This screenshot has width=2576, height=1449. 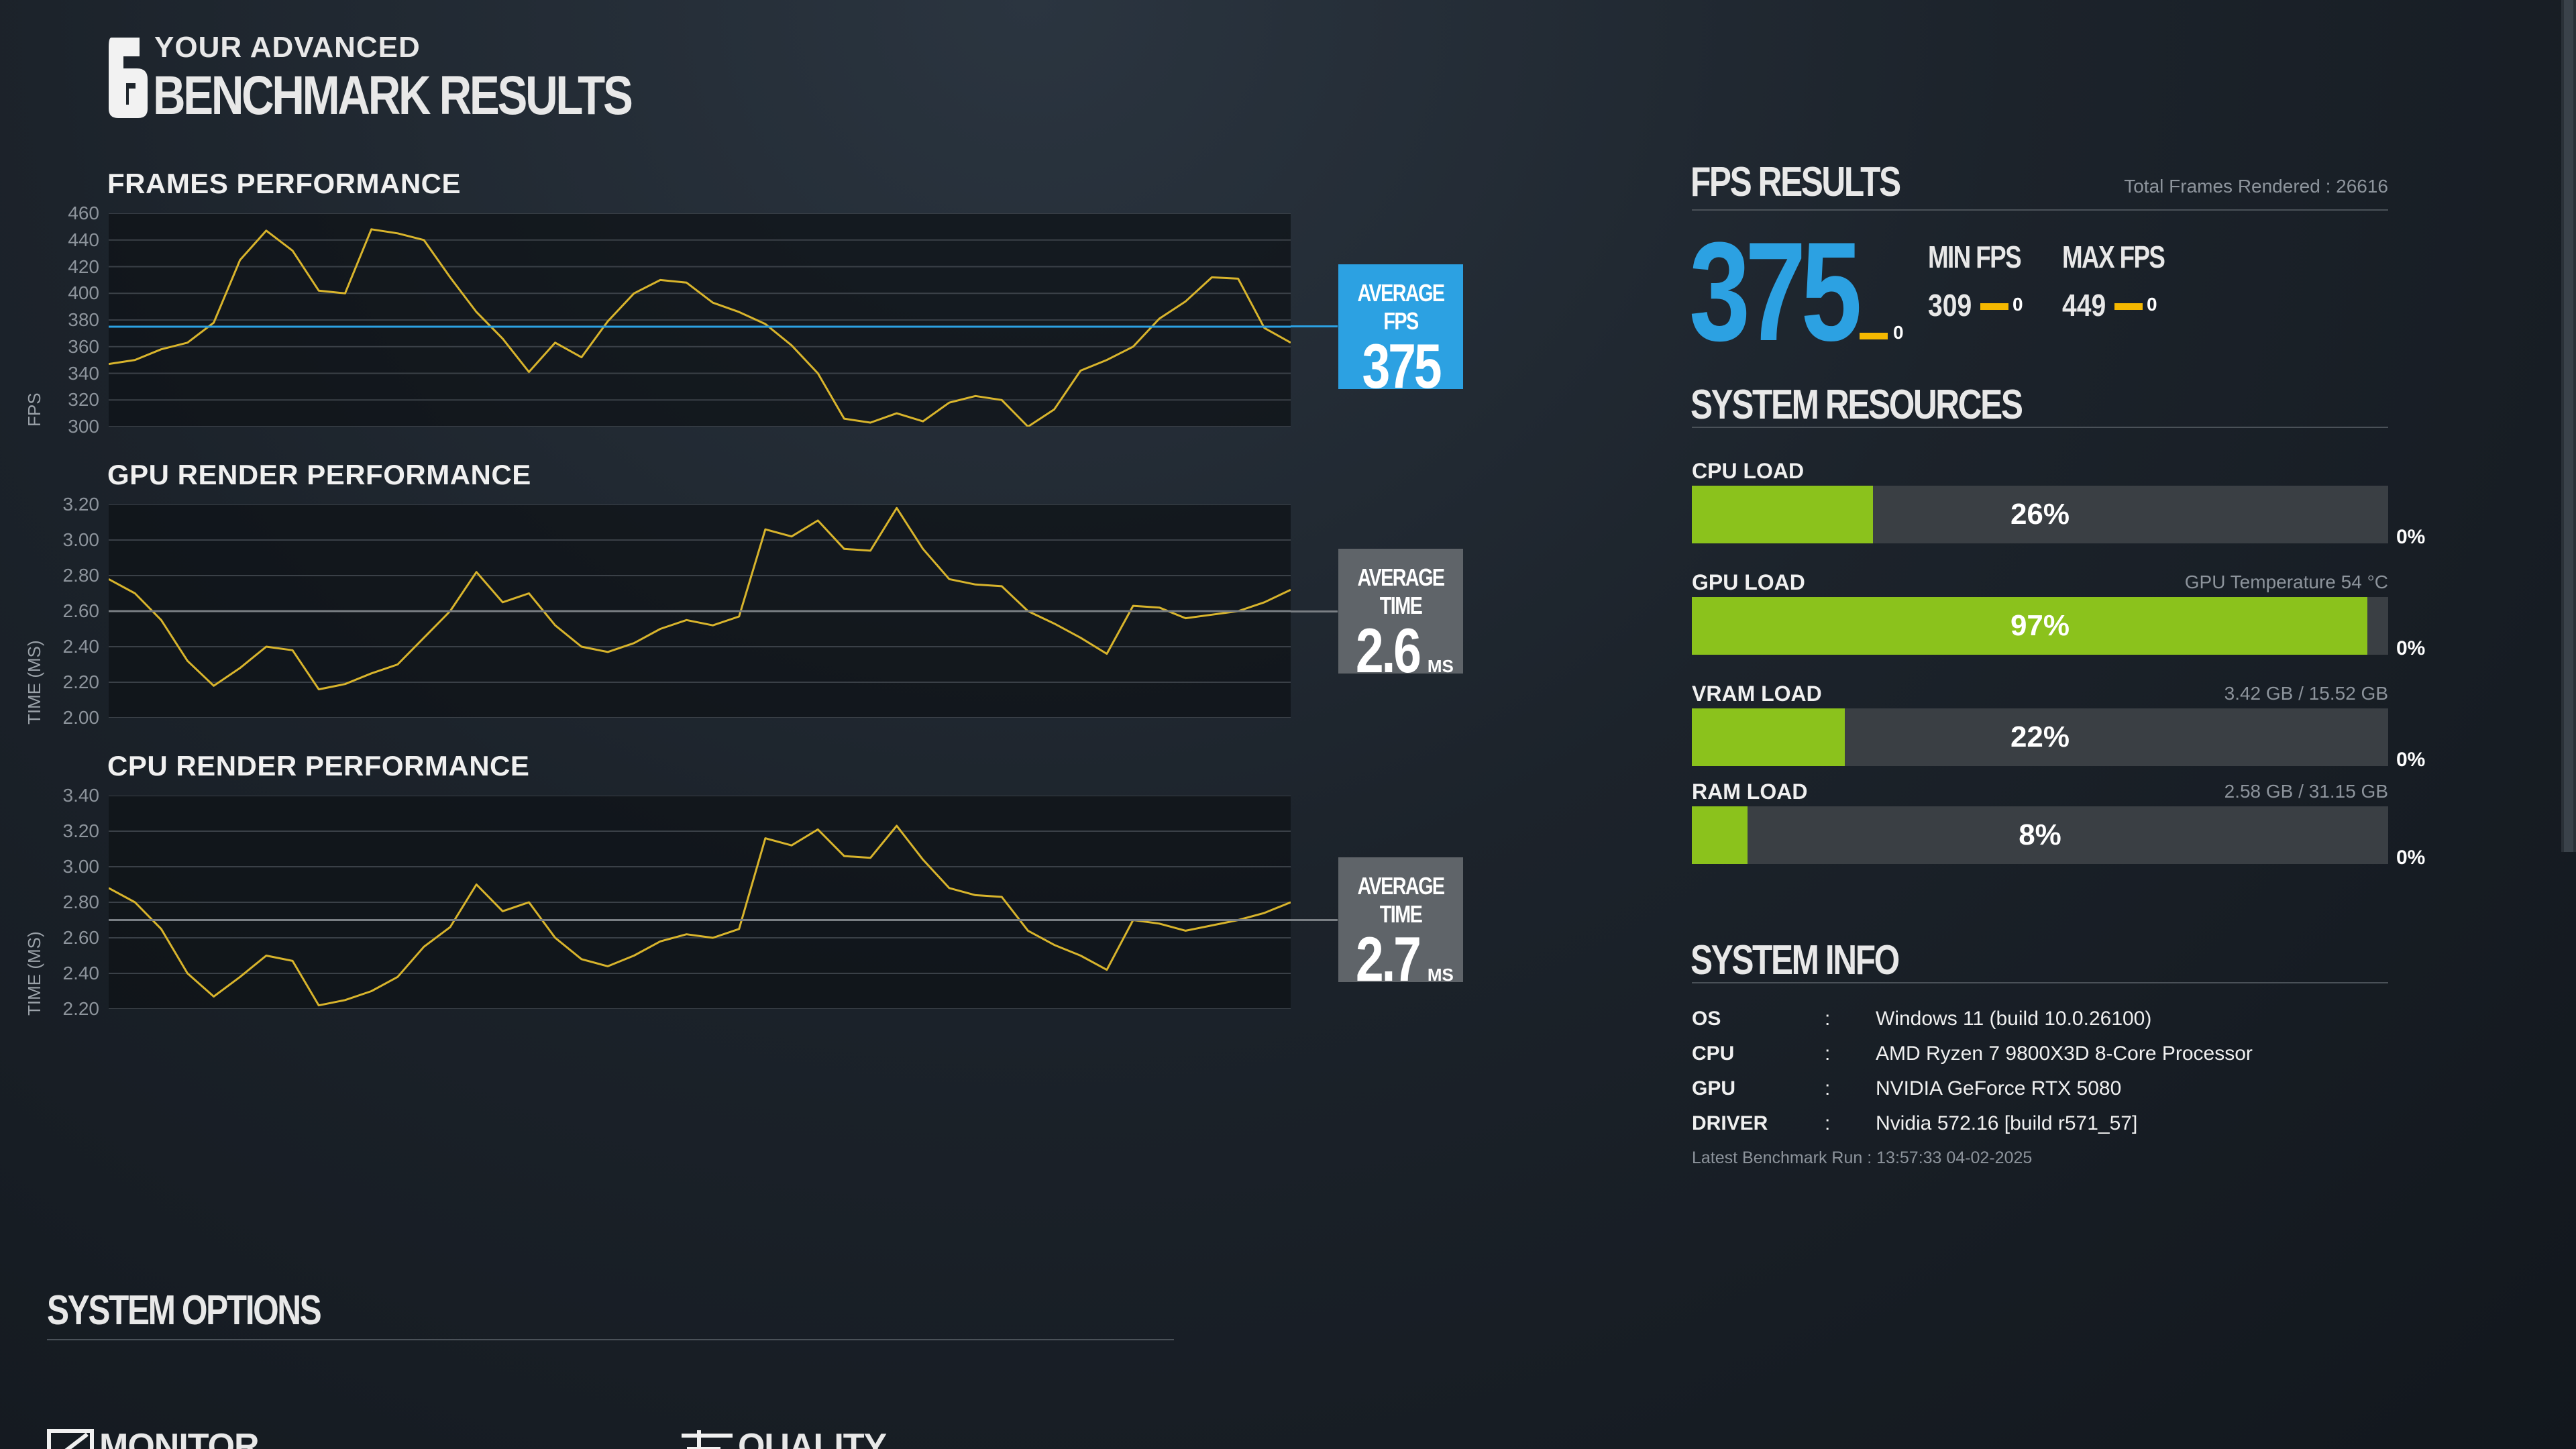 I want to click on resource-bar: 26%, so click(x=2040, y=514).